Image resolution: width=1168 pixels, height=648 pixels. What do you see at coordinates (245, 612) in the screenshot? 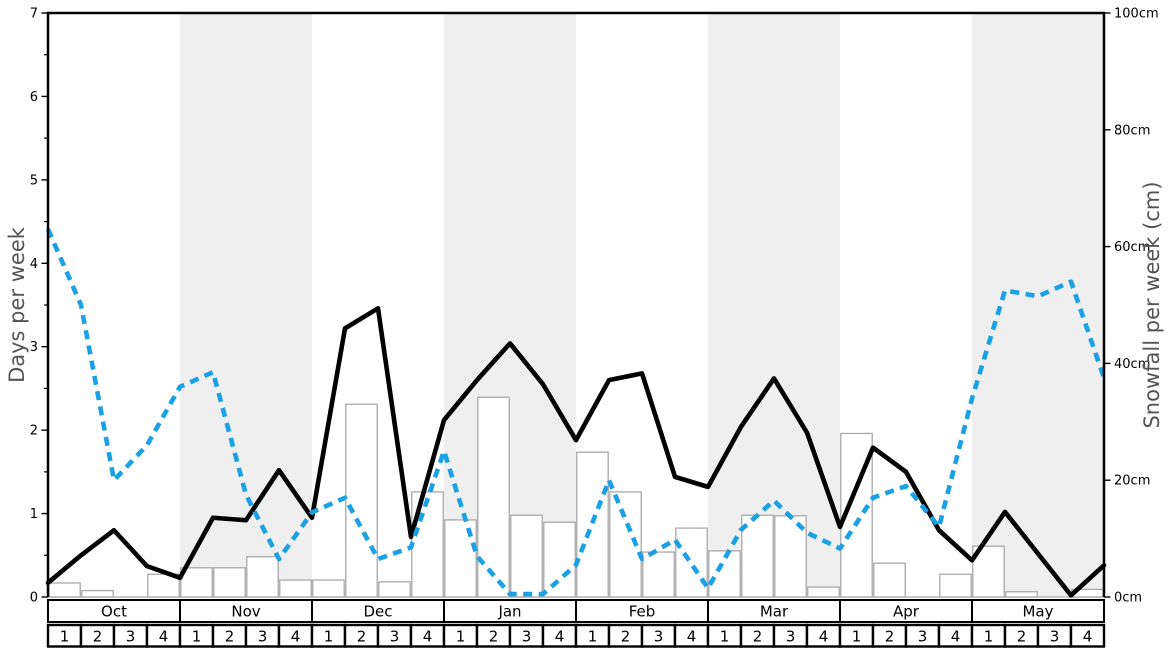
I see `month-label: Nov` at bounding box center [245, 612].